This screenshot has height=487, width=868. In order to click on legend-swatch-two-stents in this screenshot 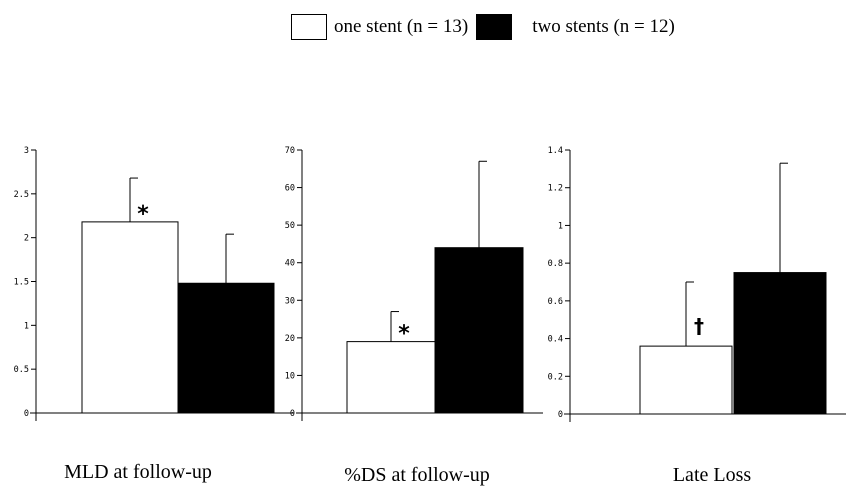, I will do `click(494, 27)`.